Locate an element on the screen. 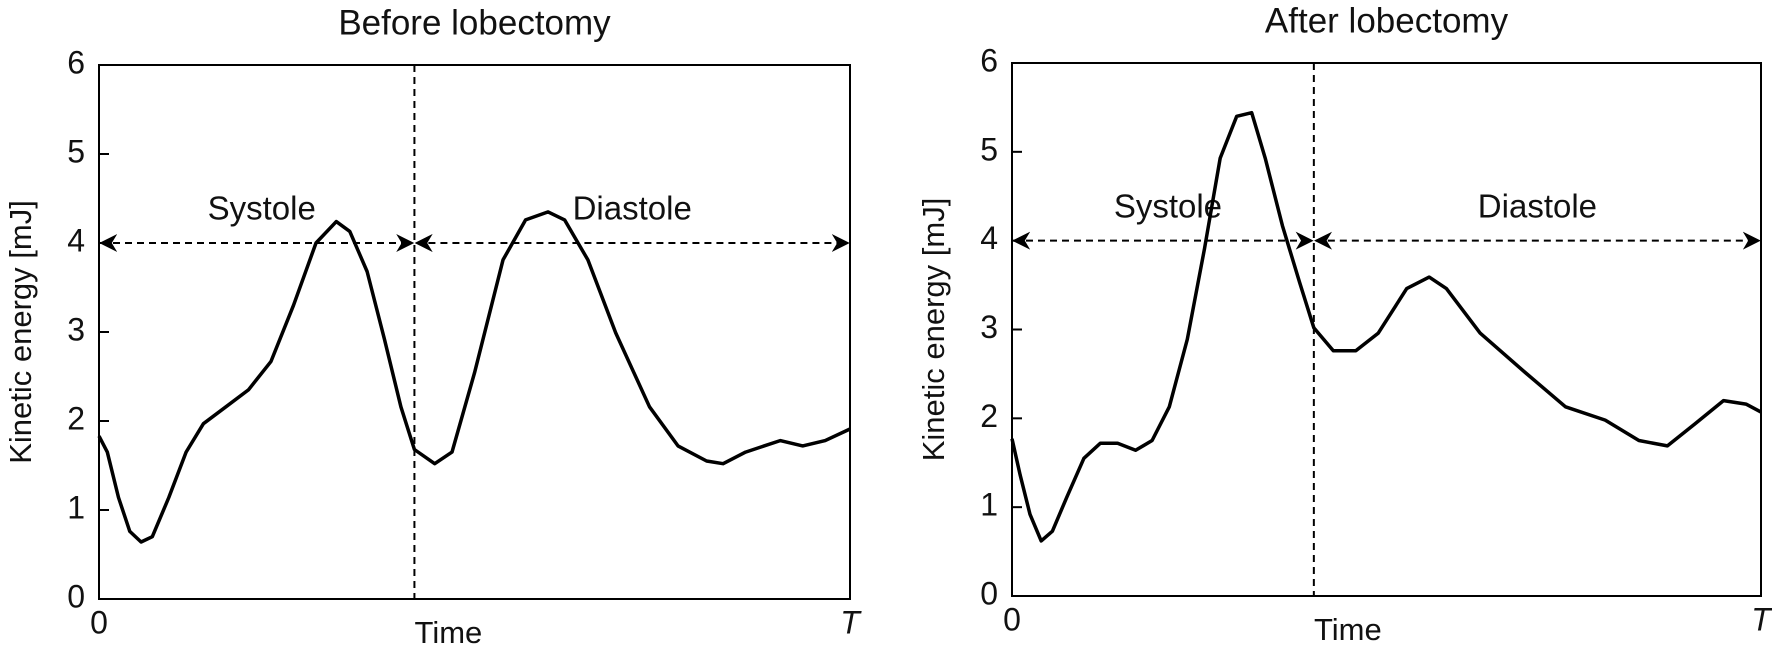  chart-title: Before lobectomy is located at coordinates (474, 22).